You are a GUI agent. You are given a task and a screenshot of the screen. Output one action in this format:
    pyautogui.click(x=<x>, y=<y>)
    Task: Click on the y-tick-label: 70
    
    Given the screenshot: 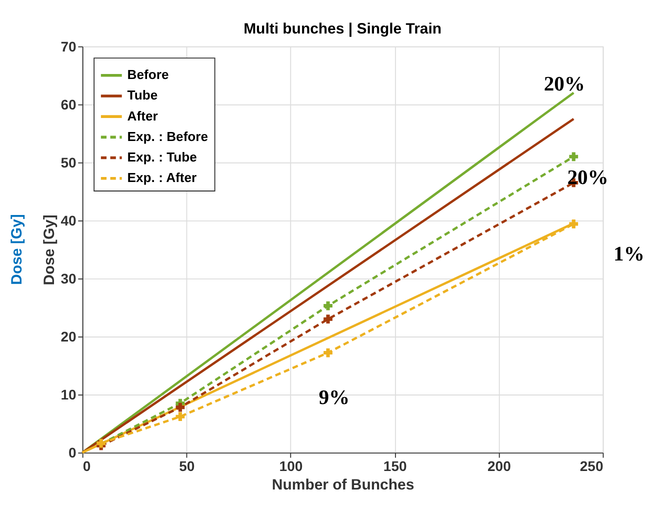 What is the action you would take?
    pyautogui.click(x=68, y=46)
    